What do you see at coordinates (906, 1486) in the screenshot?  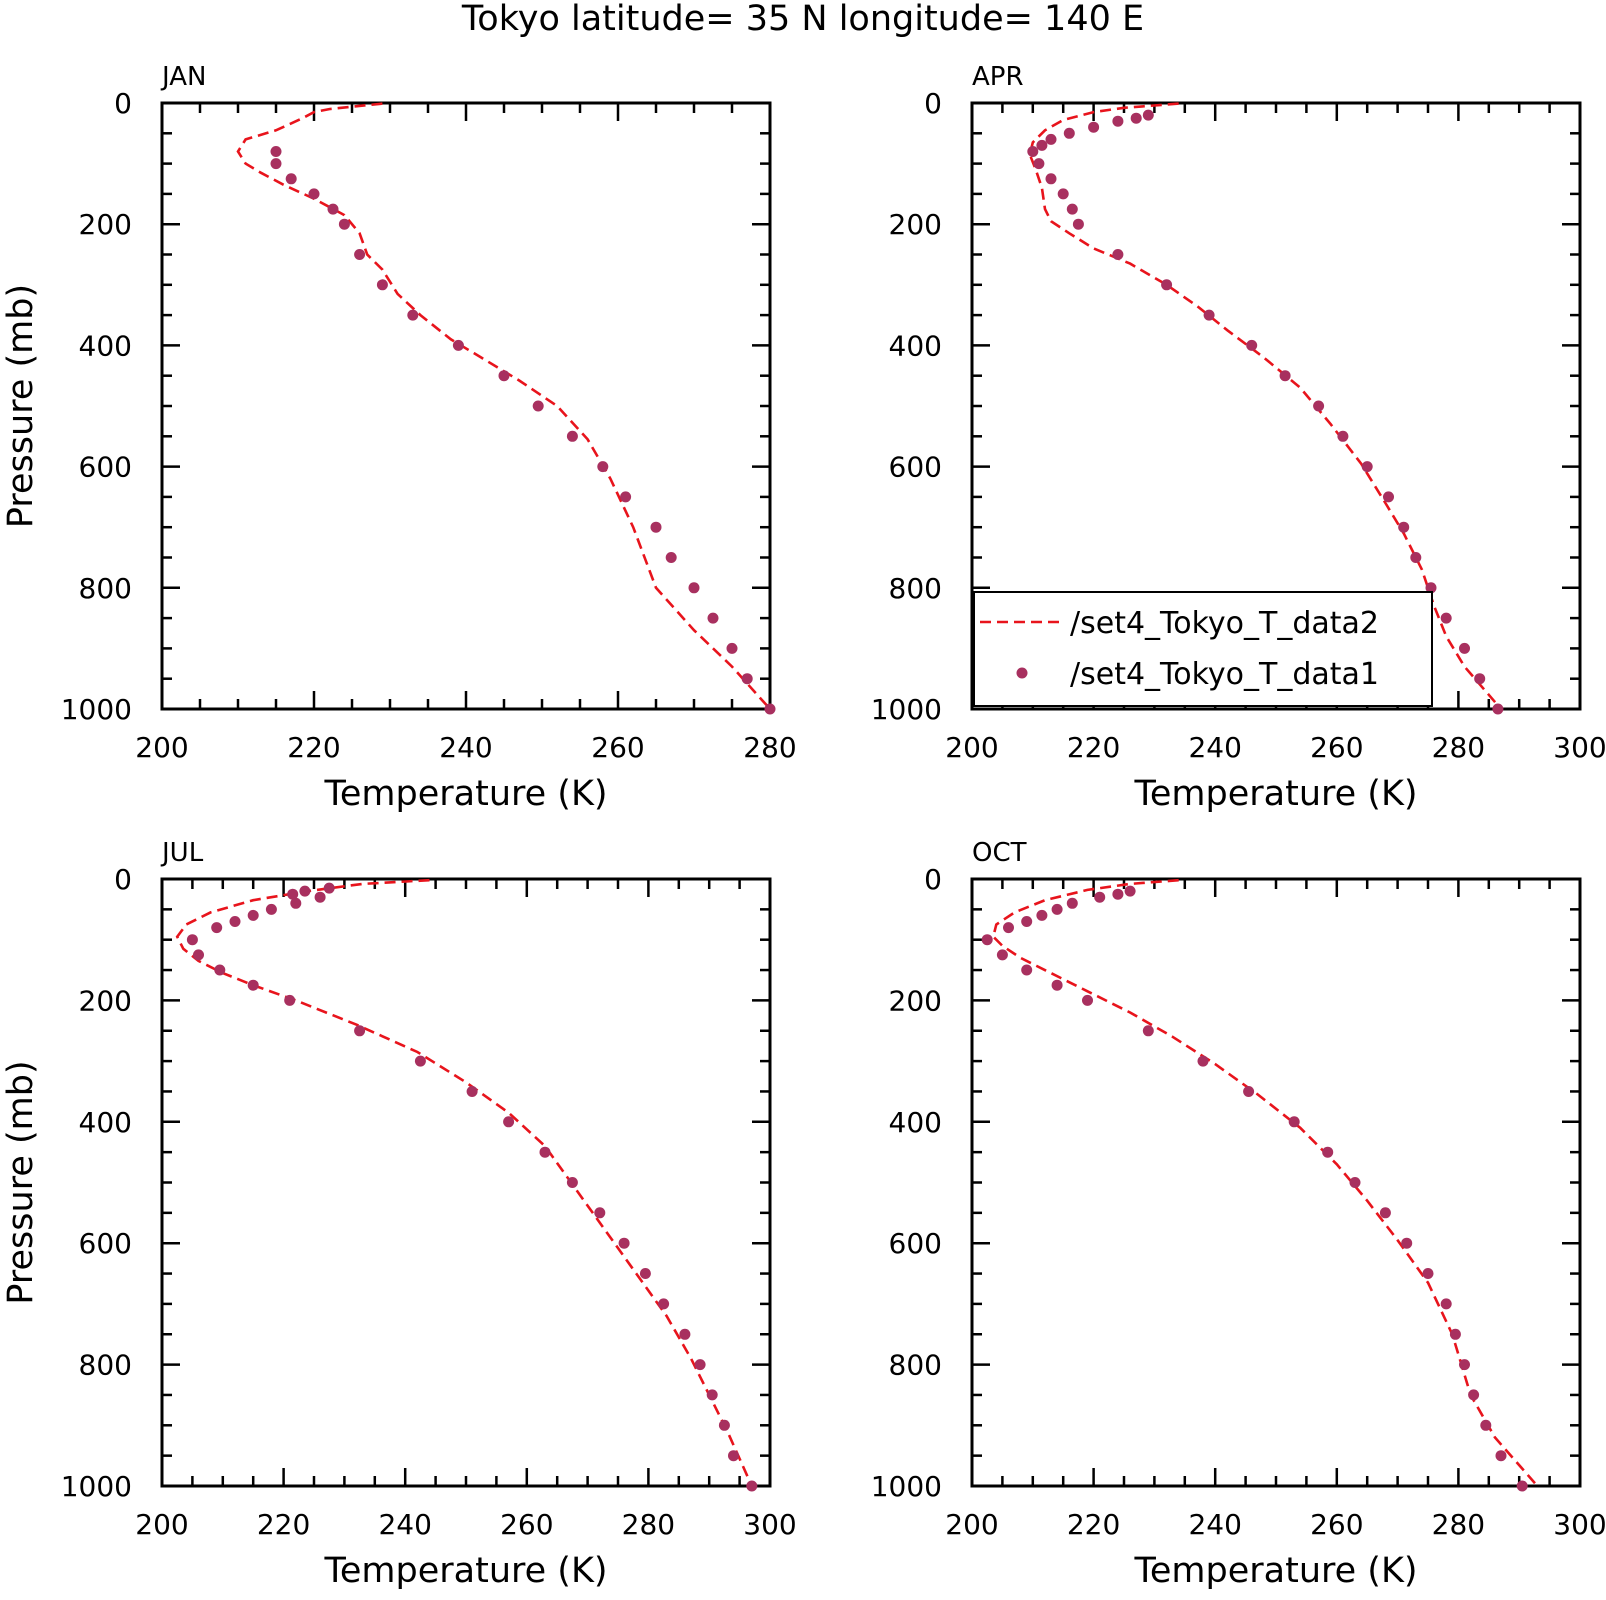 I see `y-tick-label: 1000` at bounding box center [906, 1486].